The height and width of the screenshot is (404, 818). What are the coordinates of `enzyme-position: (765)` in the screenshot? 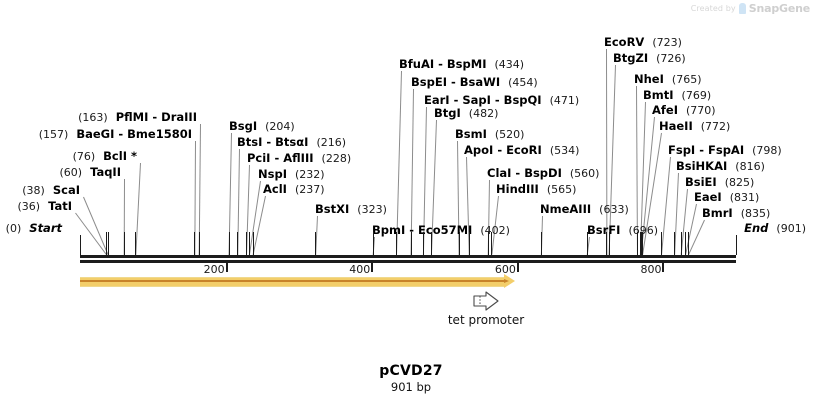 It's located at (686, 79).